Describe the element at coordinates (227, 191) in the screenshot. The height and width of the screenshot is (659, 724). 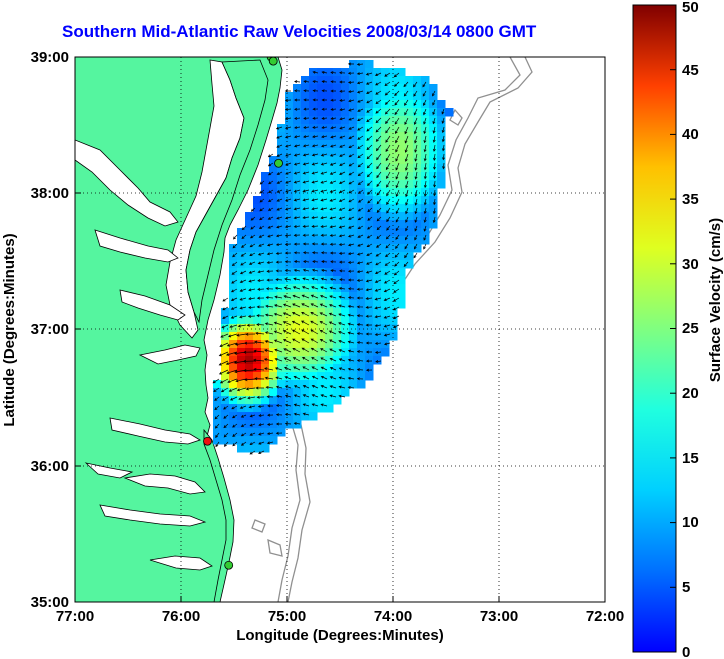
I see `delmarva-peninsula` at that location.